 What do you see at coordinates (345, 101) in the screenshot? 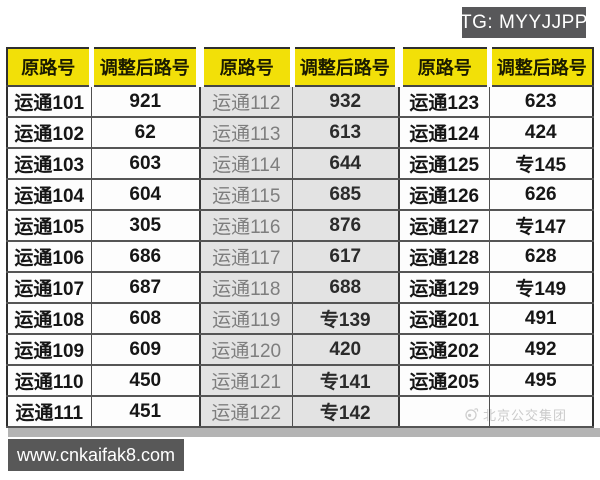
I see `table-cell: 932` at bounding box center [345, 101].